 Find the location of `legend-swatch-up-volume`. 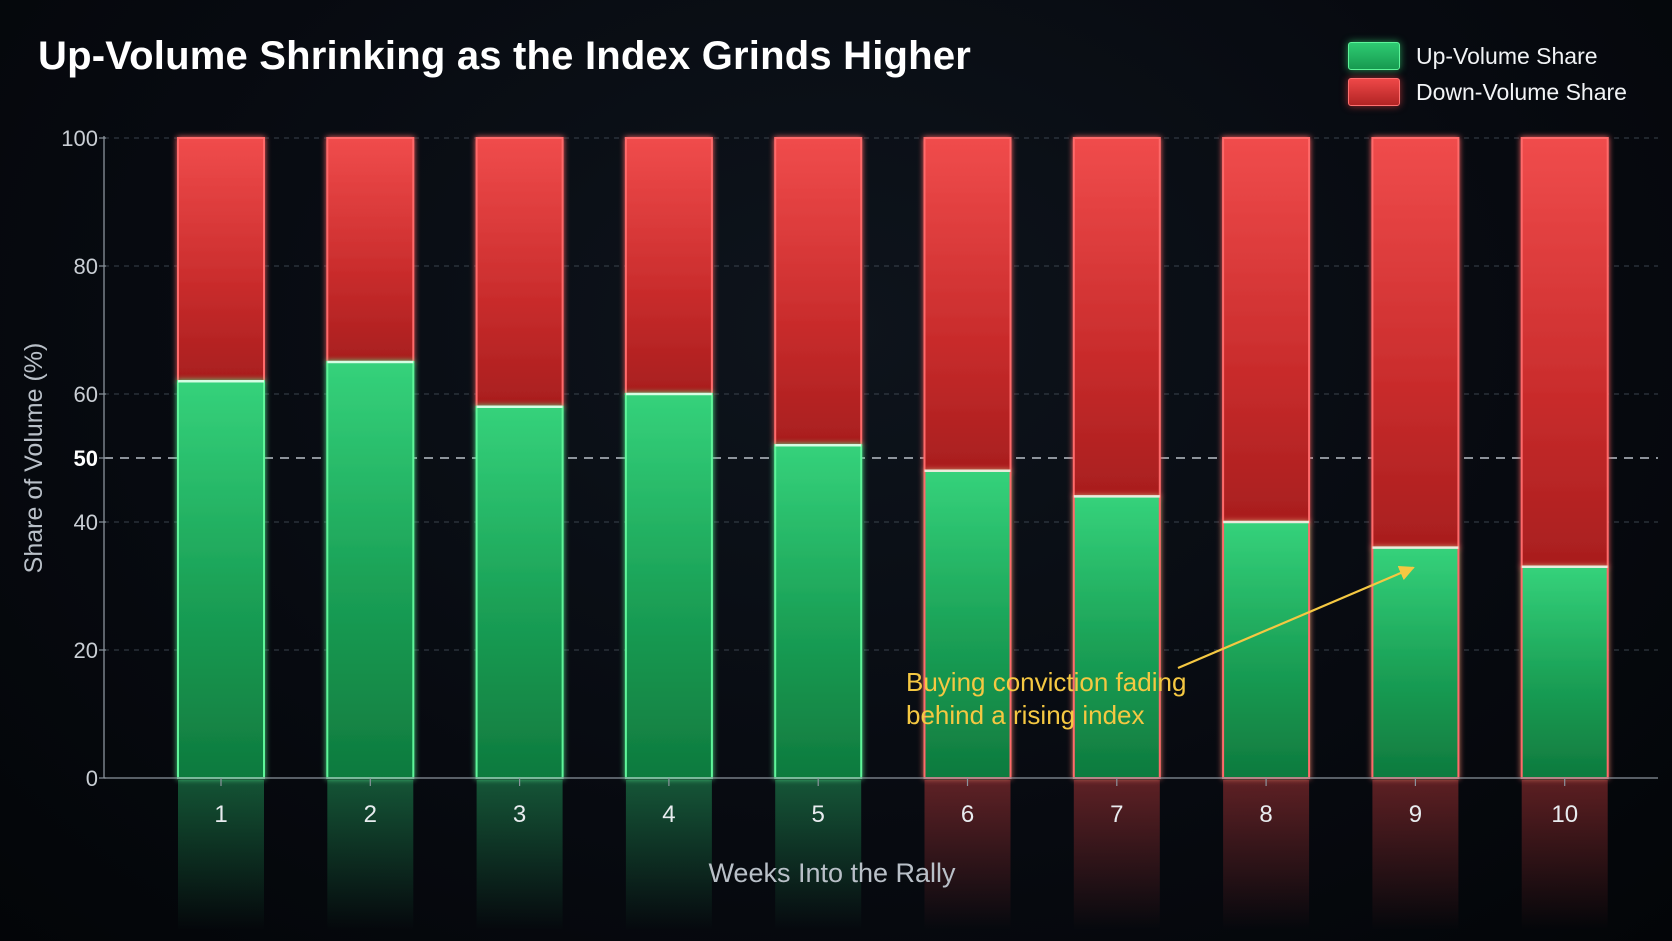

legend-swatch-up-volume is located at coordinates (1374, 56).